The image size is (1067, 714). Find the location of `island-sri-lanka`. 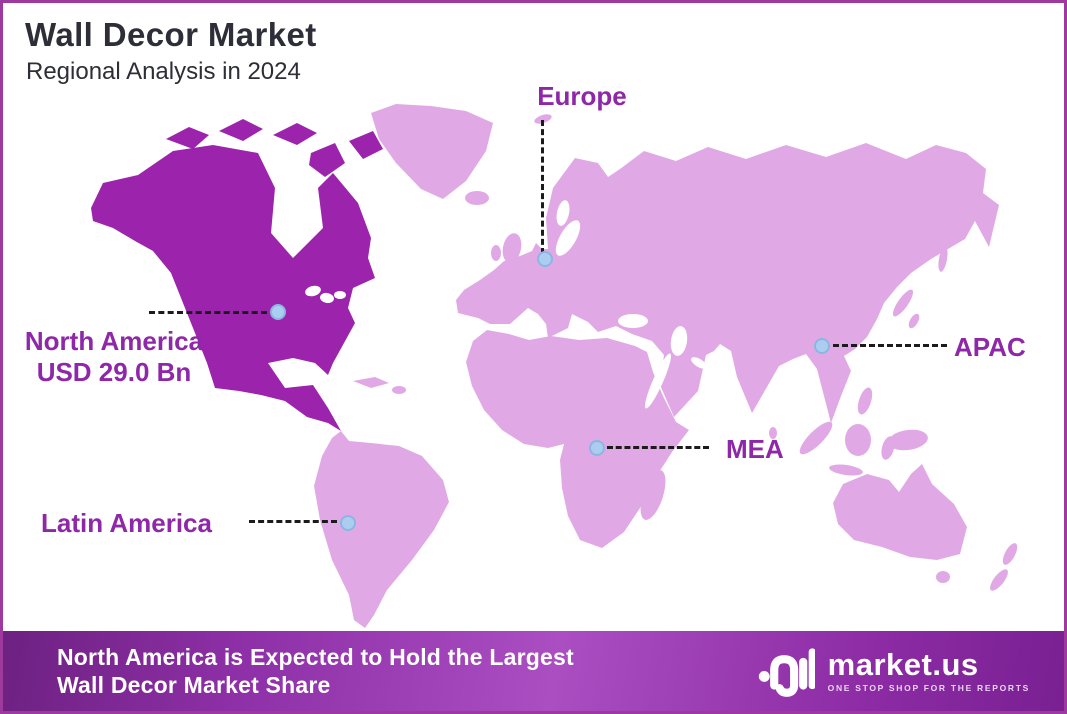

island-sri-lanka is located at coordinates (773, 433).